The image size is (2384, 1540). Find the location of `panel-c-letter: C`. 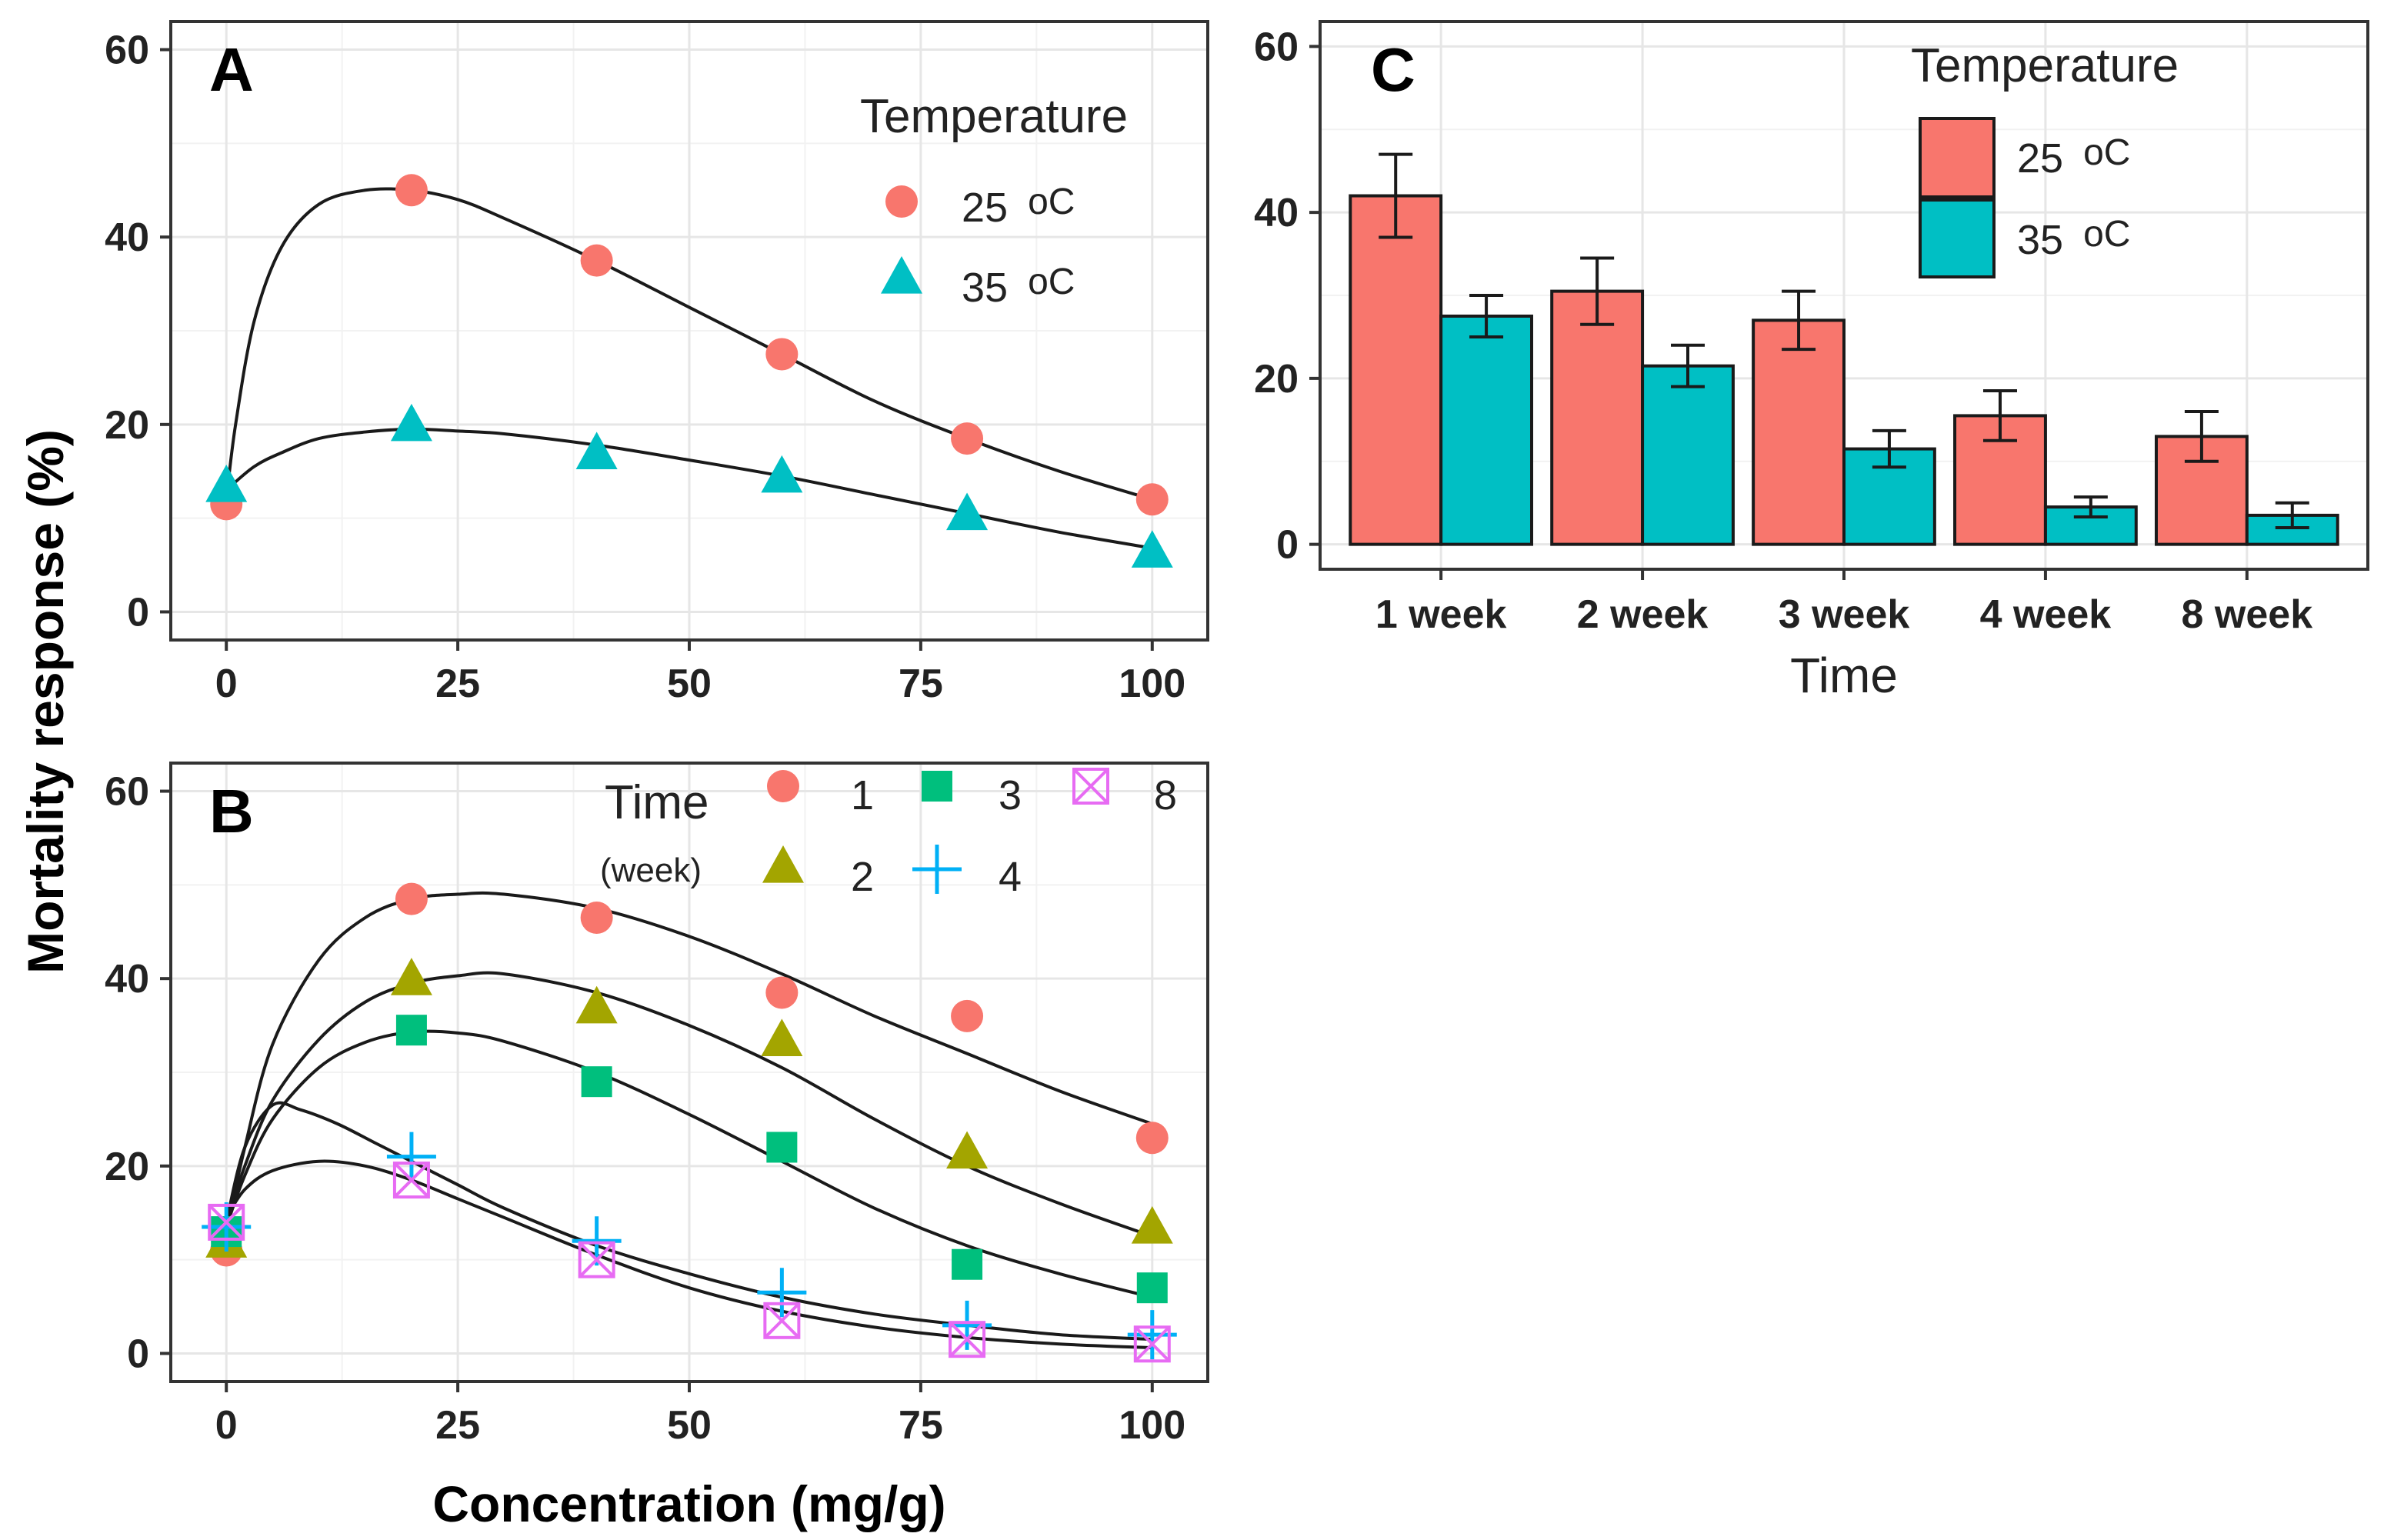

panel-c-letter: C is located at coordinates (1393, 70).